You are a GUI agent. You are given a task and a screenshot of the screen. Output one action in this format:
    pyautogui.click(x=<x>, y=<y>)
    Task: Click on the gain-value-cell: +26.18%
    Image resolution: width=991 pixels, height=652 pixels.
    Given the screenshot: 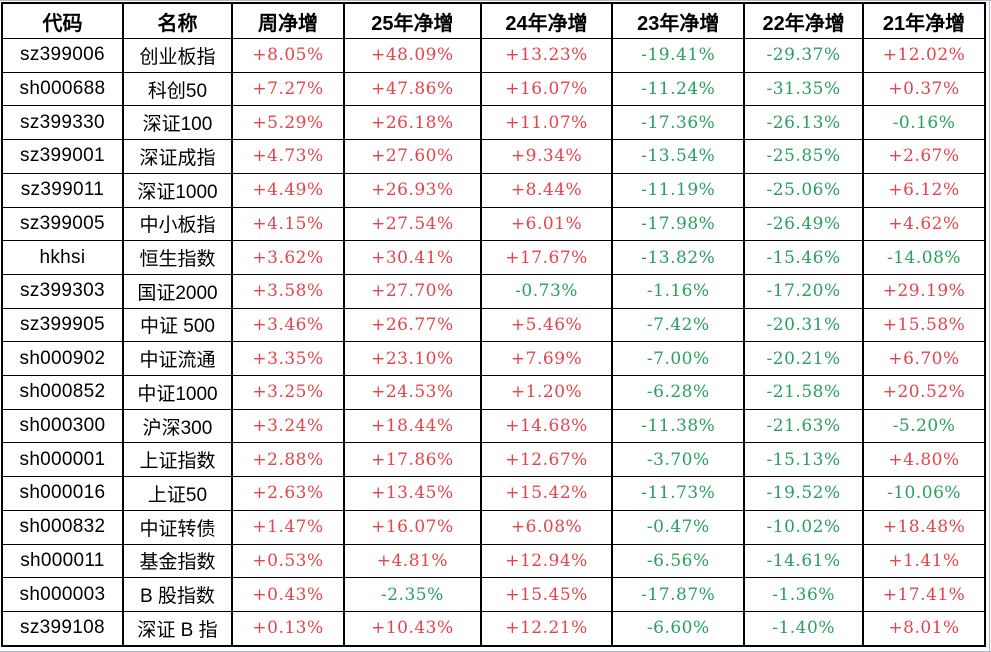 What is the action you would take?
    pyautogui.click(x=412, y=123)
    